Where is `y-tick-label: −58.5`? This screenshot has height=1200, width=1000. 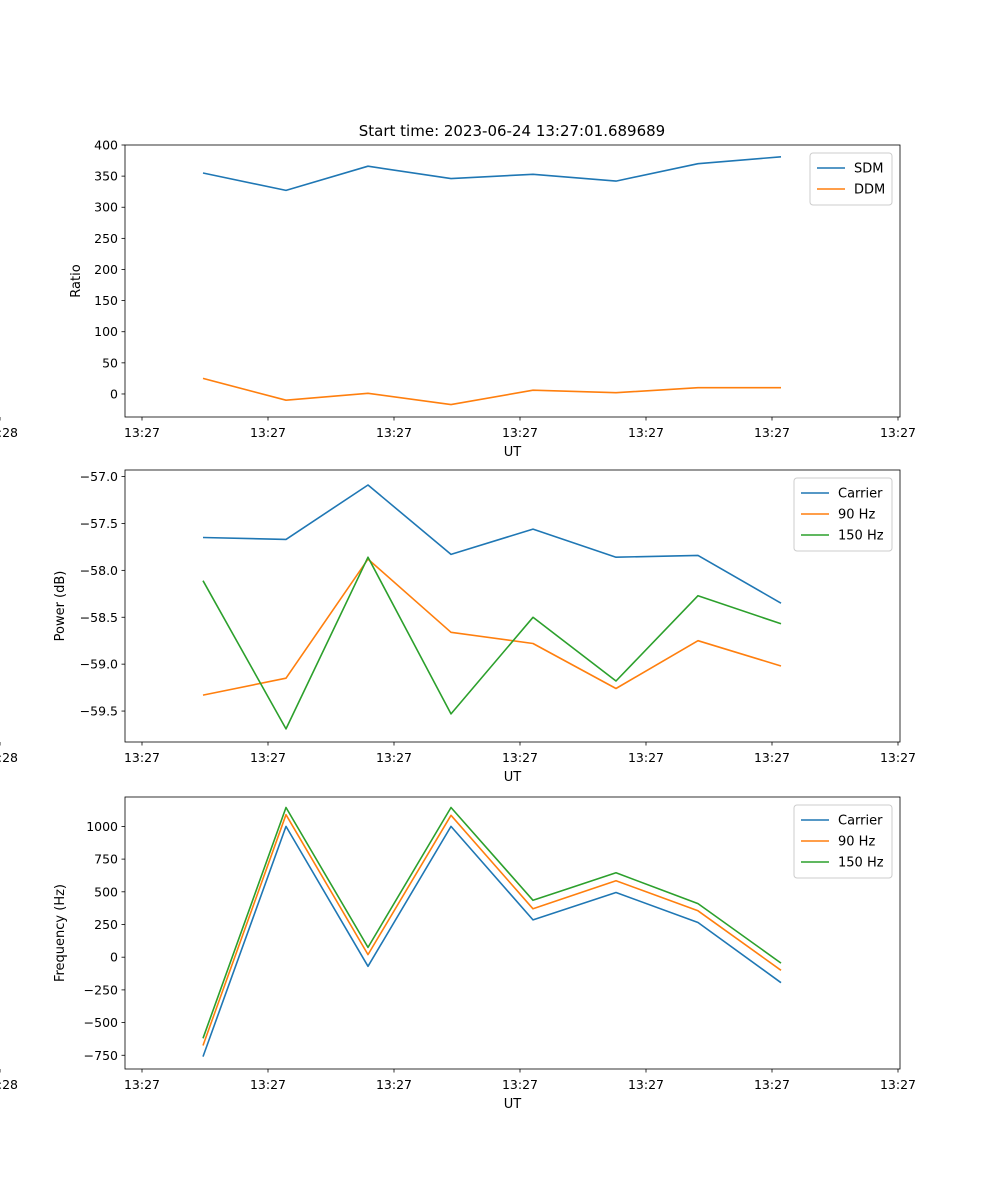 y-tick-label: −58.5 is located at coordinates (99, 617).